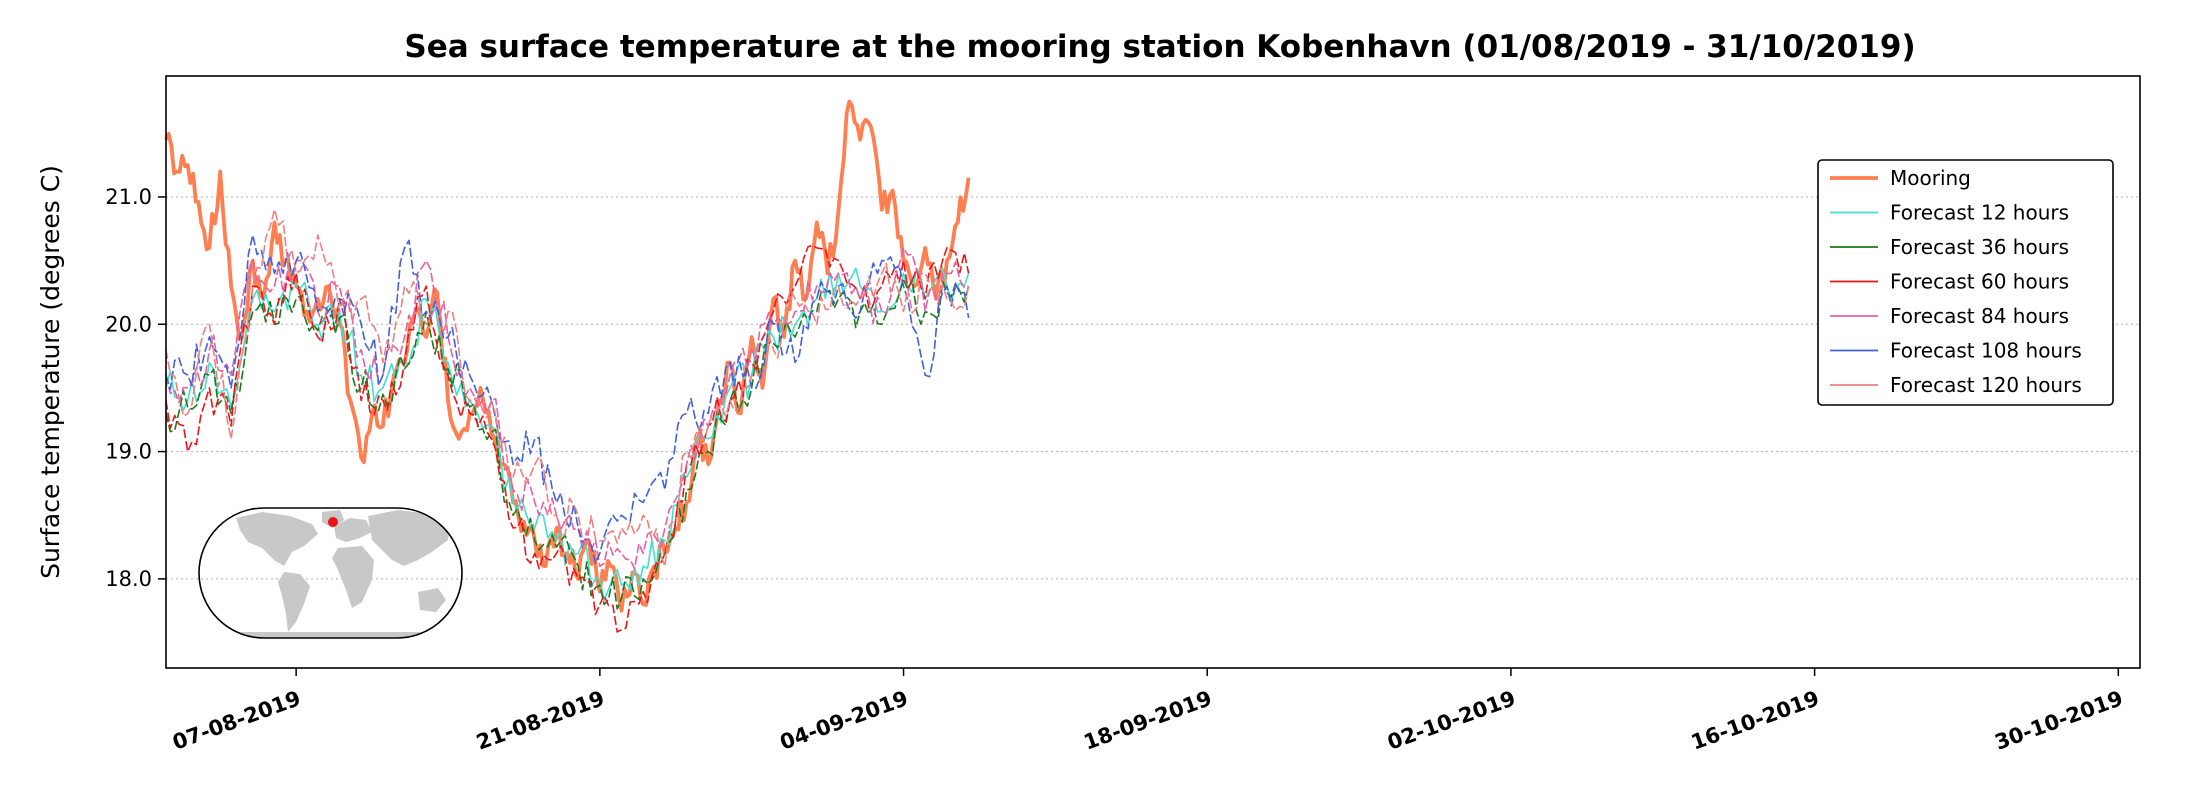 Image resolution: width=2200 pixels, height=800 pixels. What do you see at coordinates (128, 452) in the screenshot?
I see `y-tick-label: 19.0` at bounding box center [128, 452].